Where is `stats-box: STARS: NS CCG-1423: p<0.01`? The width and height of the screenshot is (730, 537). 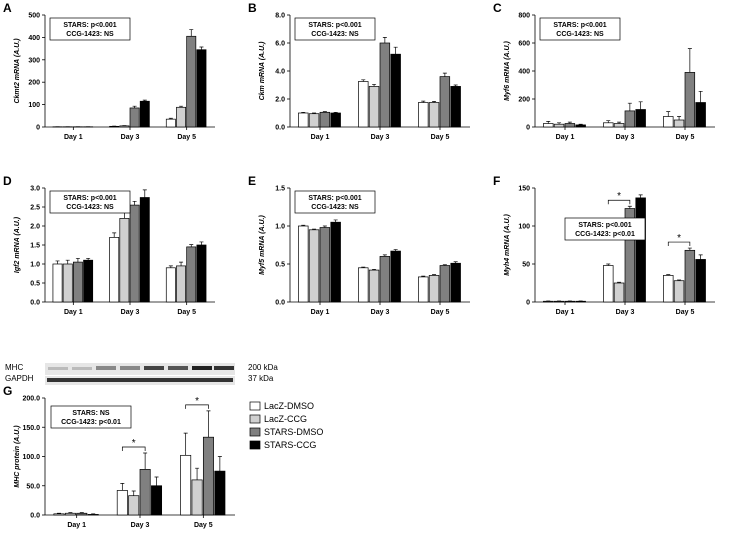 stats-box: STARS: NS CCG-1423: p<0.01 is located at coordinates (91, 417).